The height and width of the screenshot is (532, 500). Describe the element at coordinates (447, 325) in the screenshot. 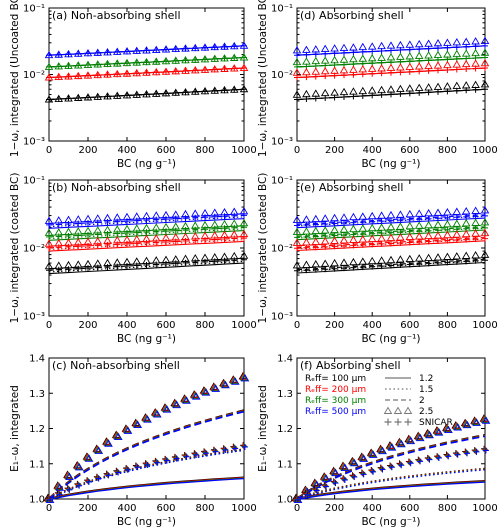

I see `x-tick-label: 800` at that location.